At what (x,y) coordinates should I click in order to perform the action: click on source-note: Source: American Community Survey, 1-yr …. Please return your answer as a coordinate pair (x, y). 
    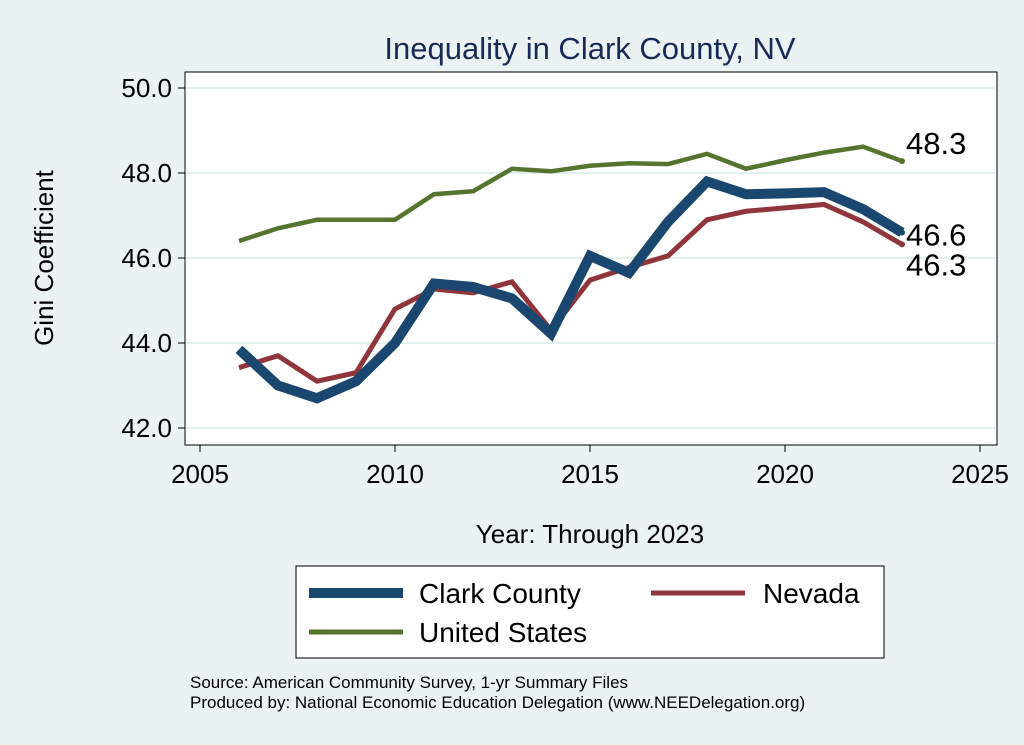
    Looking at the image, I should click on (409, 682).